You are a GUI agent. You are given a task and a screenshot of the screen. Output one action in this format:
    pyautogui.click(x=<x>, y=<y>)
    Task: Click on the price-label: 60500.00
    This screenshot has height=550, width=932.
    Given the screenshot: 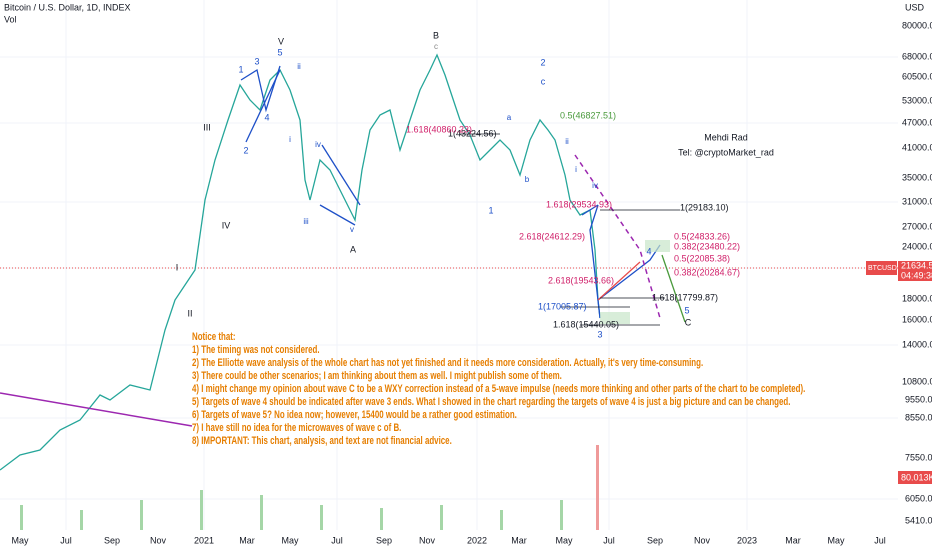 What is the action you would take?
    pyautogui.click(x=917, y=76)
    